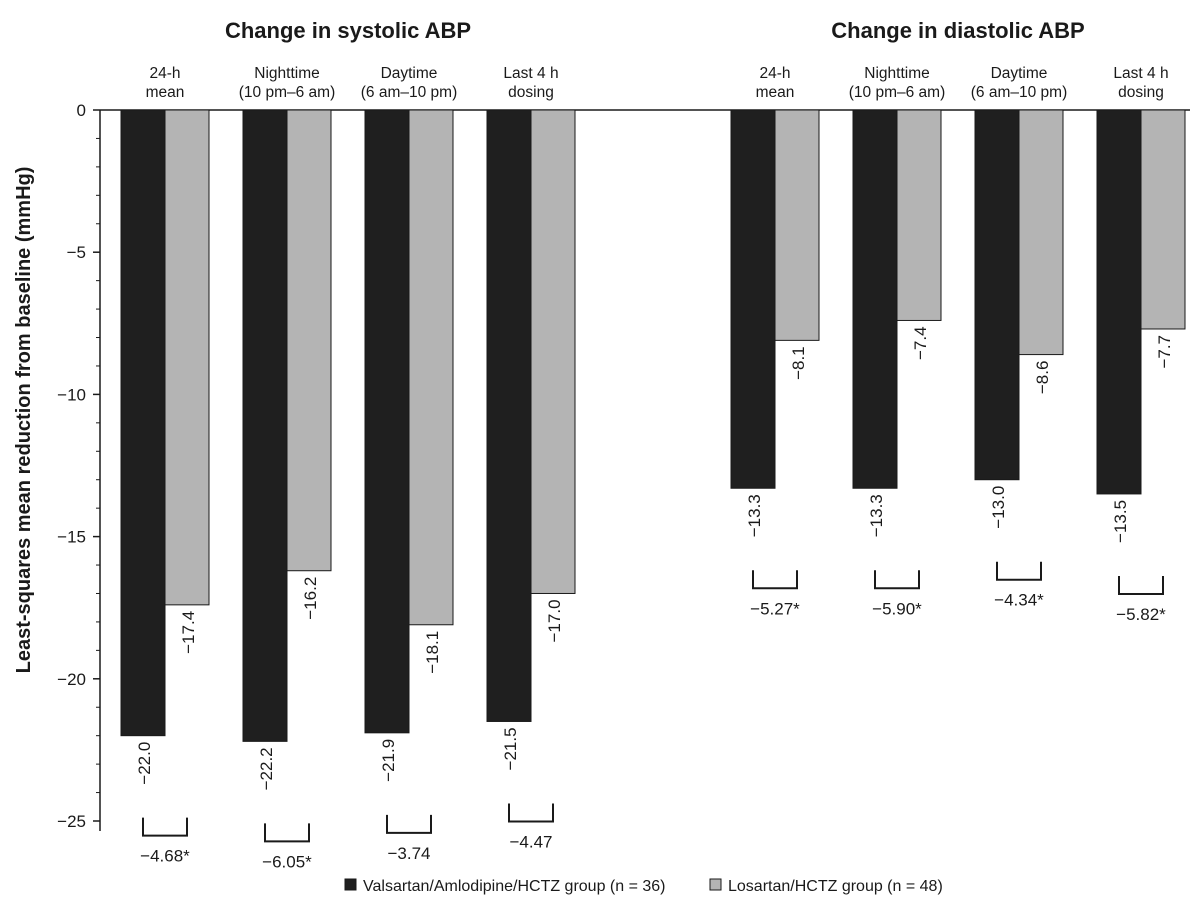  I want to click on y-tick-label: −10, so click(71, 394).